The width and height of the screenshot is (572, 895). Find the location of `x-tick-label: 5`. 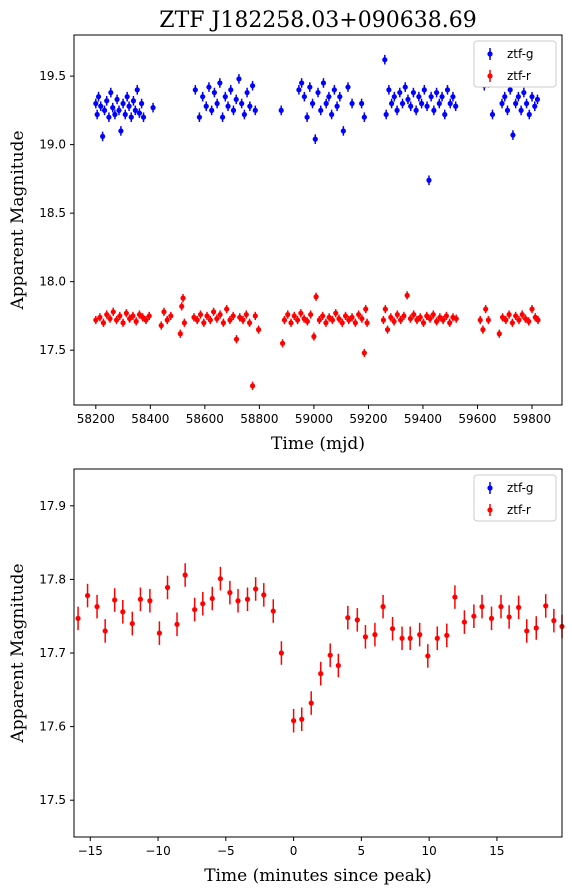

x-tick-label: 5 is located at coordinates (362, 851).